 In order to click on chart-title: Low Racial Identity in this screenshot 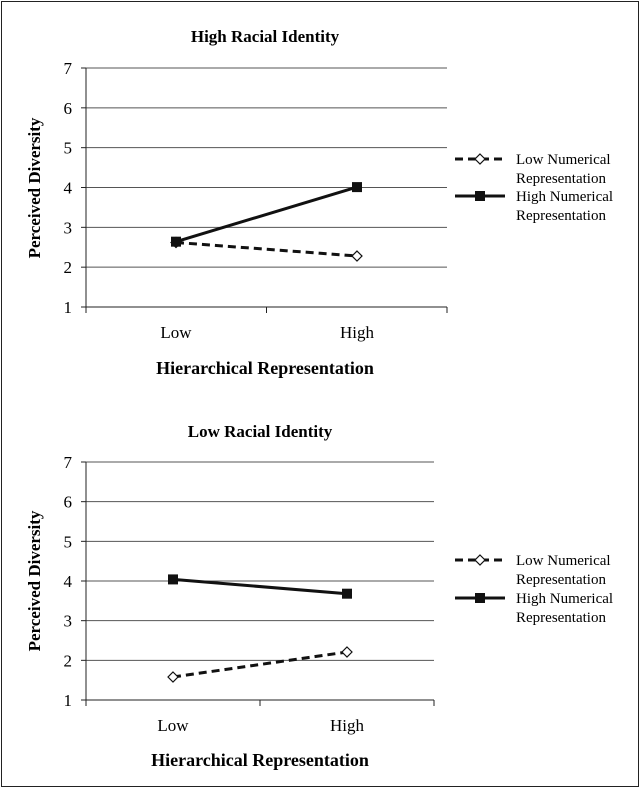, I will do `click(260, 431)`.